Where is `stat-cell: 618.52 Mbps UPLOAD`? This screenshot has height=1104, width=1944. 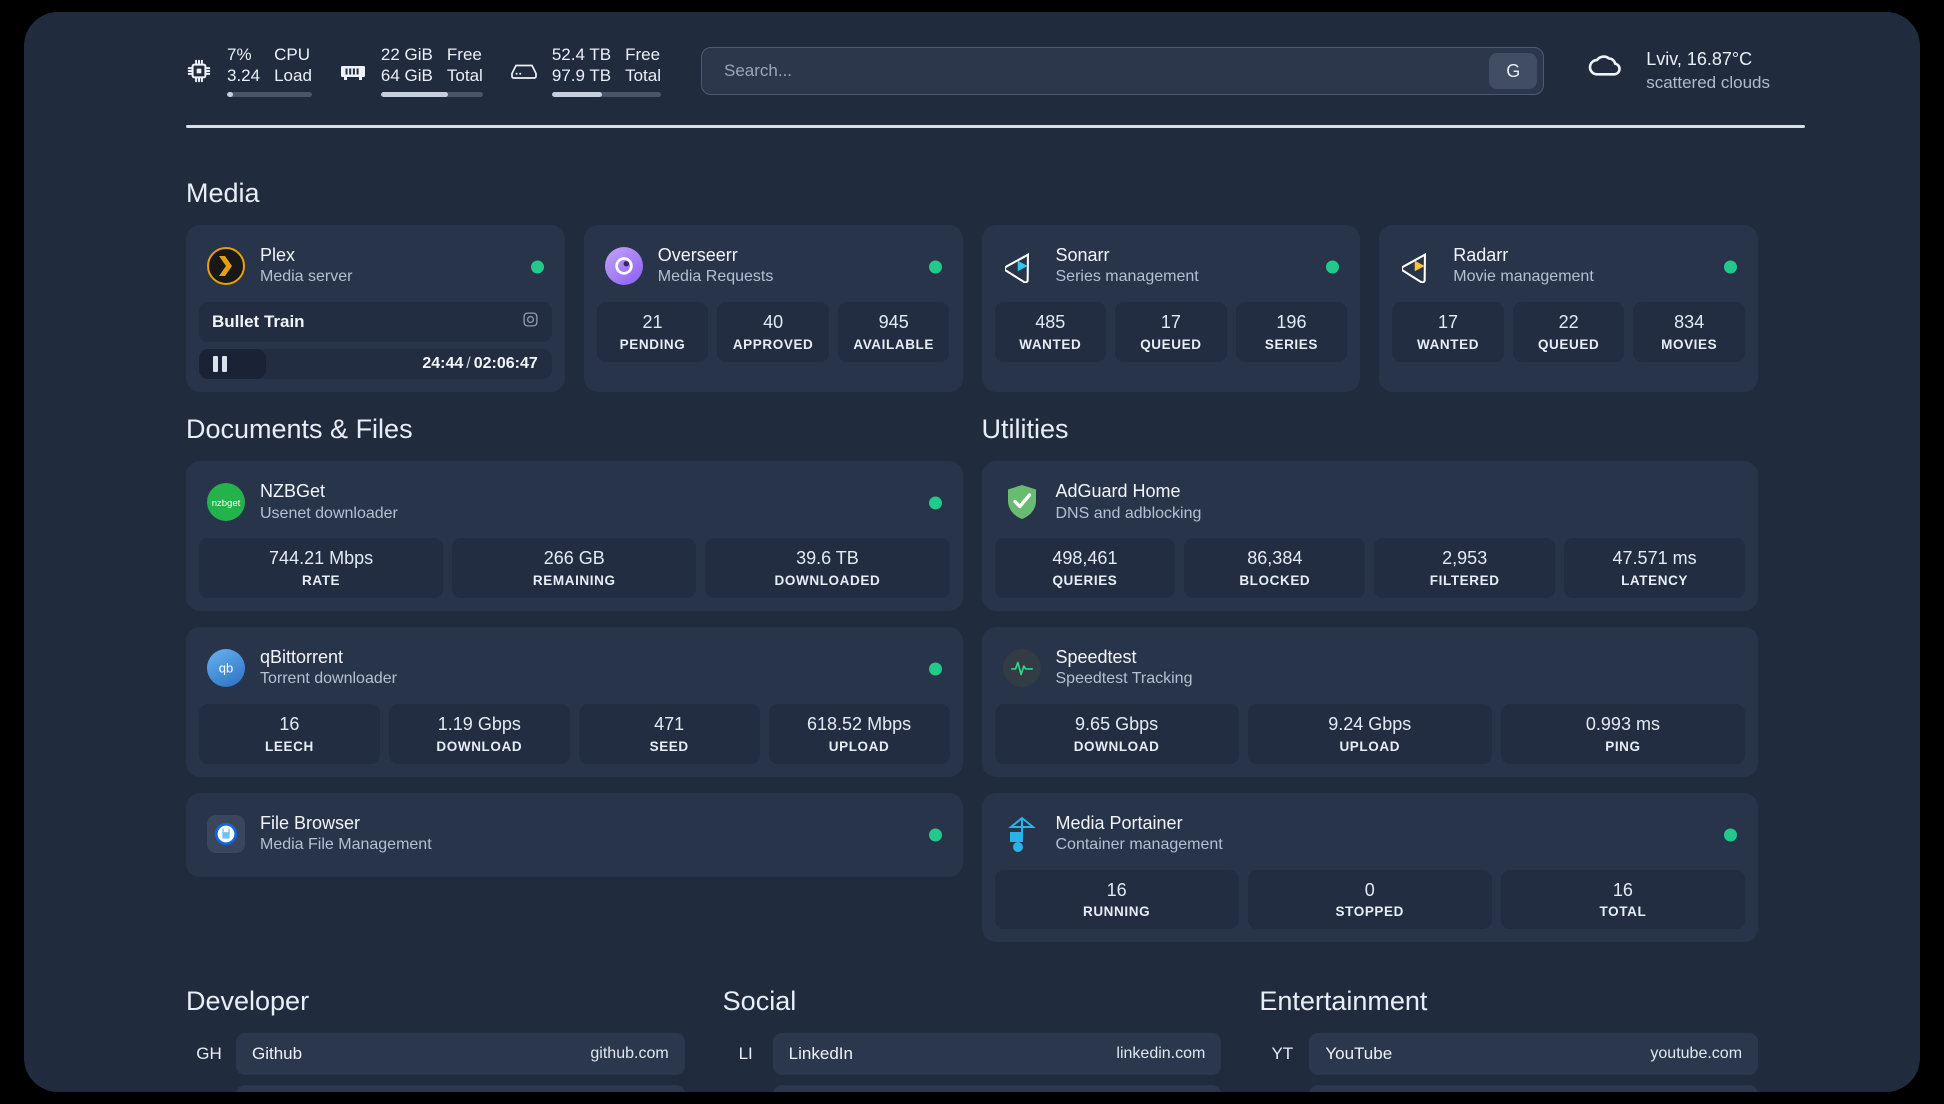 stat-cell: 618.52 Mbps UPLOAD is located at coordinates (859, 734).